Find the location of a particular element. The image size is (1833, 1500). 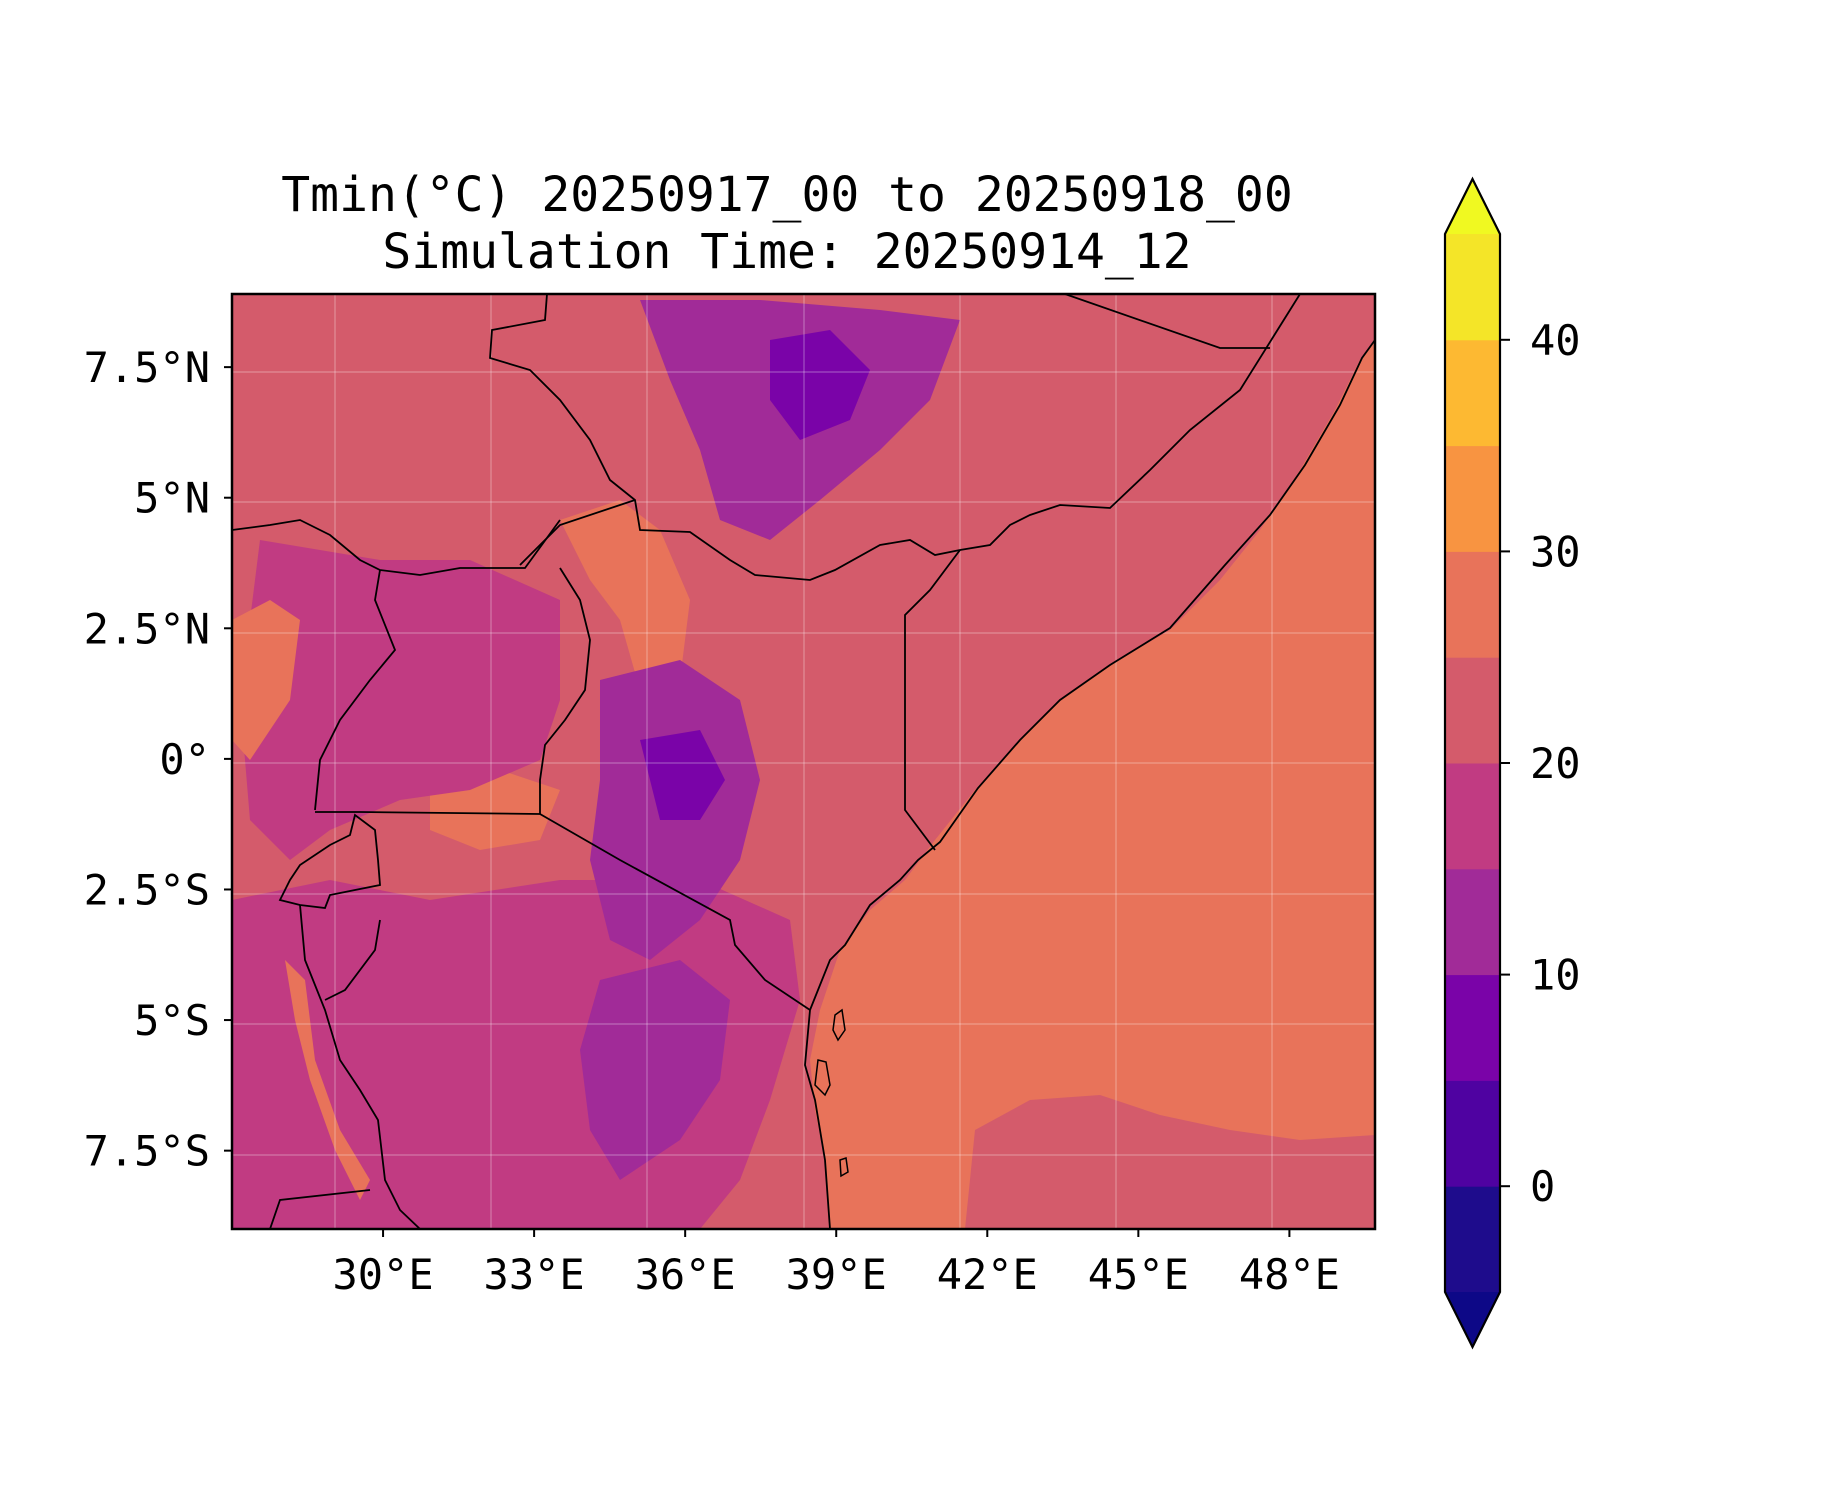

border-kenya-ethiopia-north is located at coordinates (577, 532).